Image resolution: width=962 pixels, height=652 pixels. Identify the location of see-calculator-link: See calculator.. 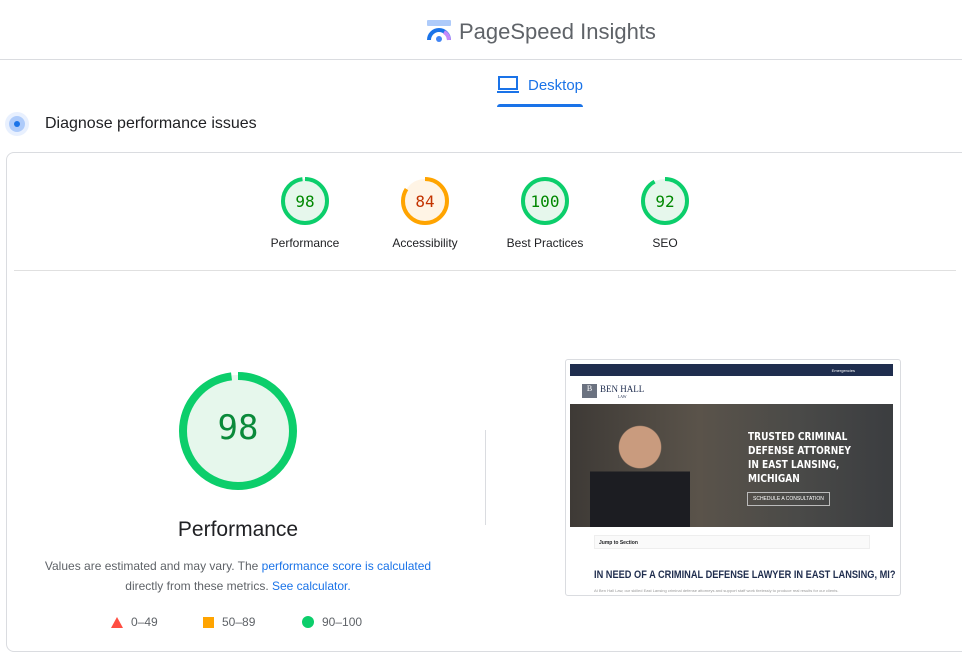
(311, 586).